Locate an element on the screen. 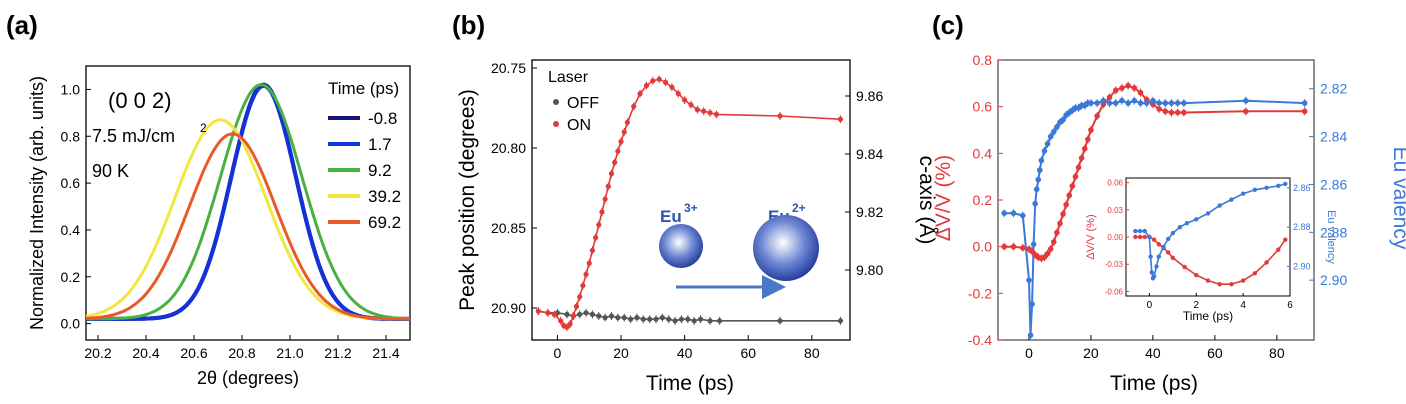  eu3-label: Eu is located at coordinates (671, 216).